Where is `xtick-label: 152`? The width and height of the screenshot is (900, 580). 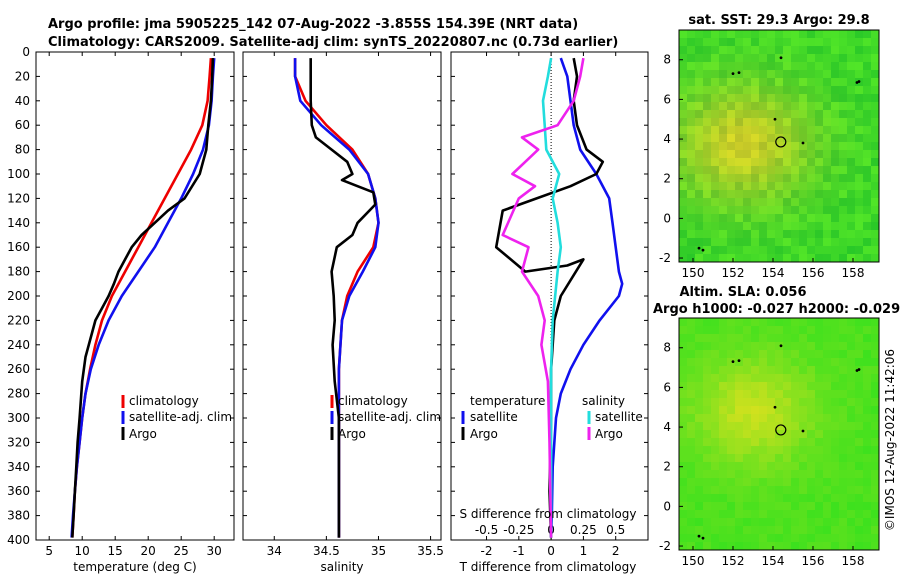 xtick-label: 152 is located at coordinates (733, 561).